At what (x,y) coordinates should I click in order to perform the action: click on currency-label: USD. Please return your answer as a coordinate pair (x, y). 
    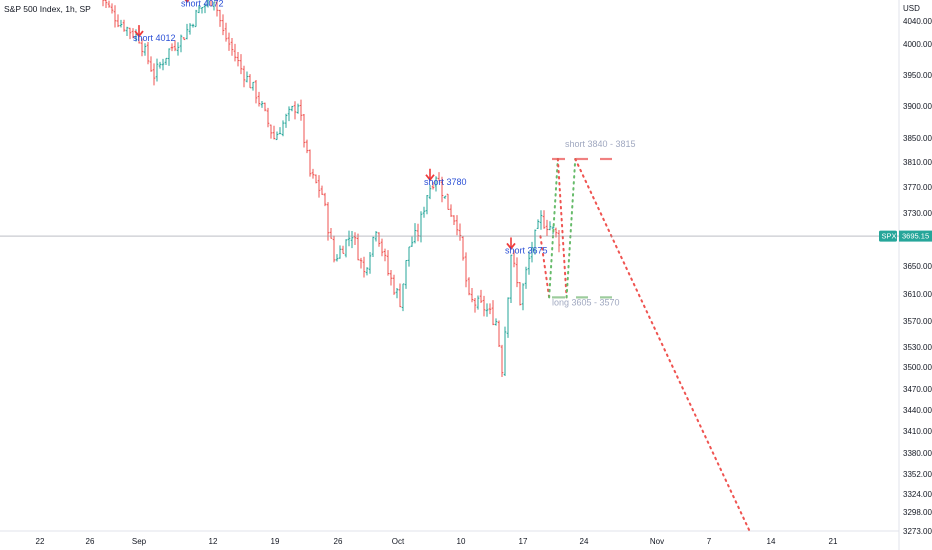
    Looking at the image, I should click on (911, 8).